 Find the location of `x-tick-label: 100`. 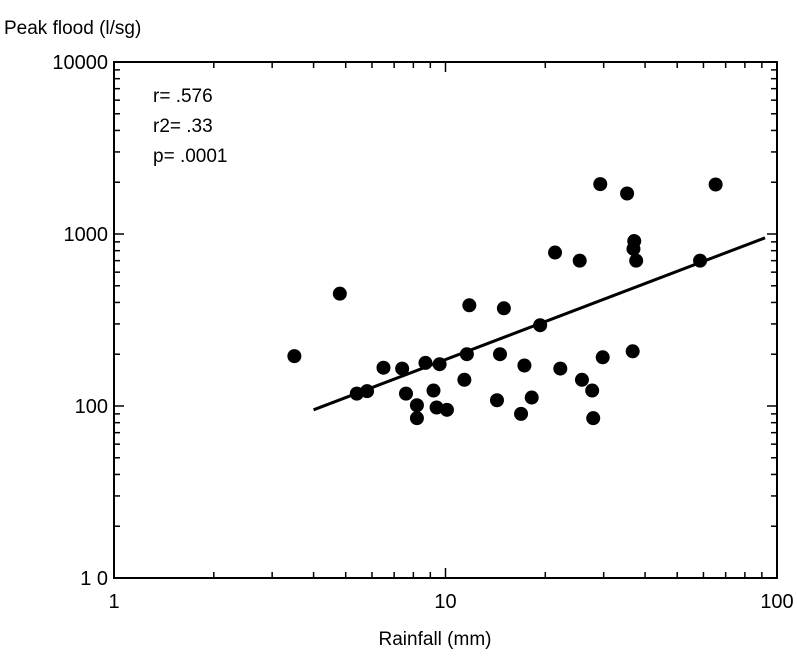

x-tick-label: 100 is located at coordinates (776, 602).